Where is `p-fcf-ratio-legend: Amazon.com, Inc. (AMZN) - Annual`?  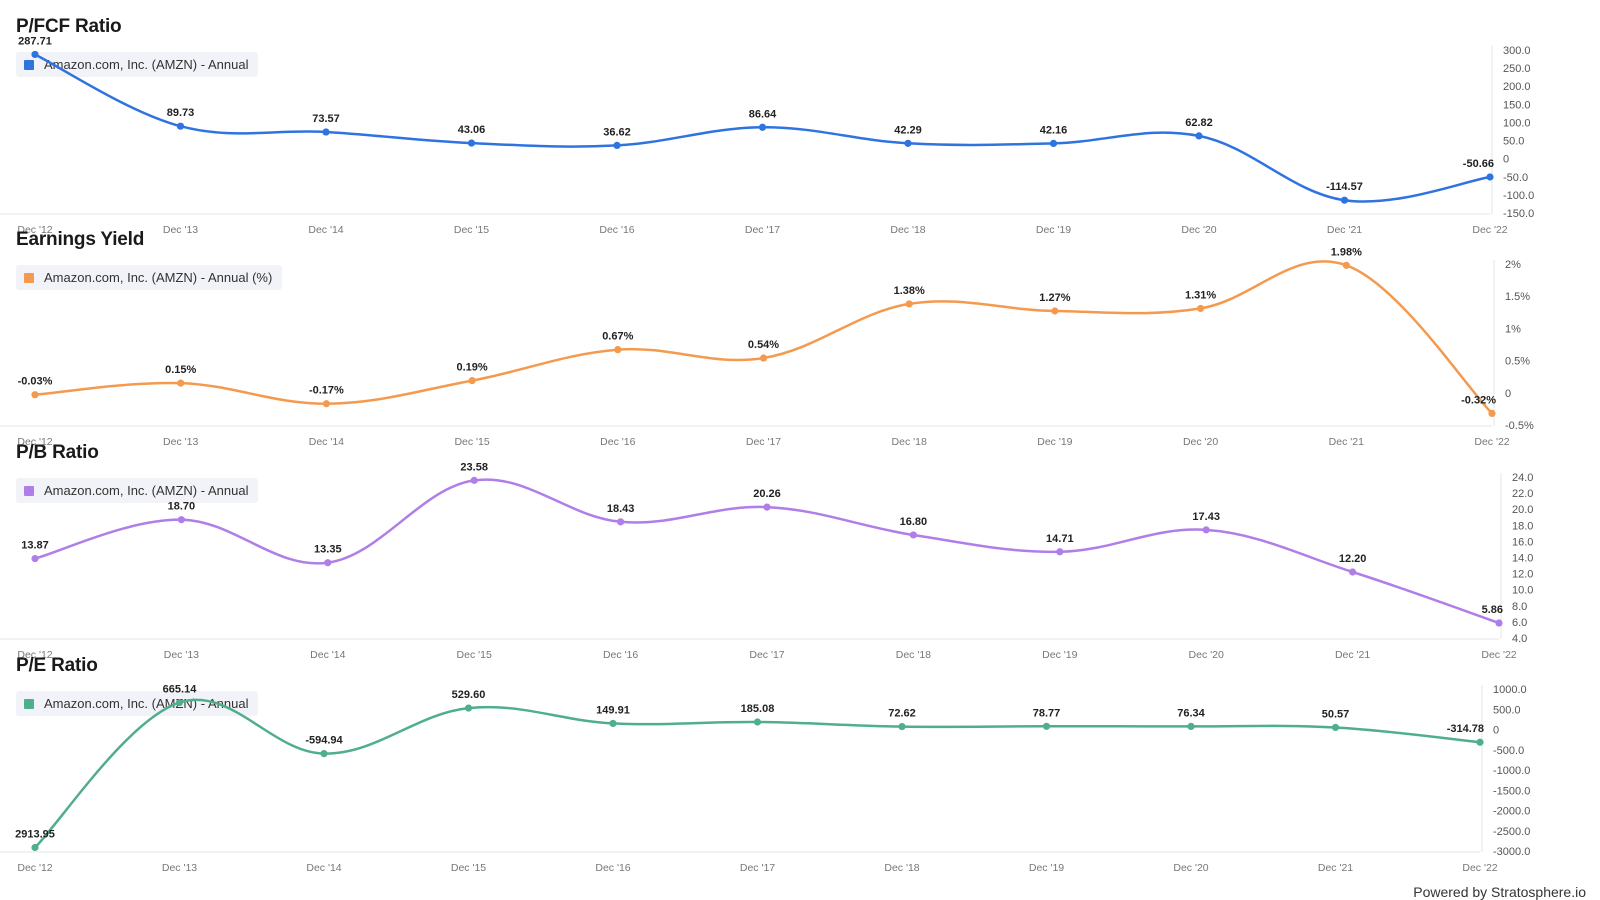
p-fcf-ratio-legend: Amazon.com, Inc. (AMZN) - Annual is located at coordinates (137, 64).